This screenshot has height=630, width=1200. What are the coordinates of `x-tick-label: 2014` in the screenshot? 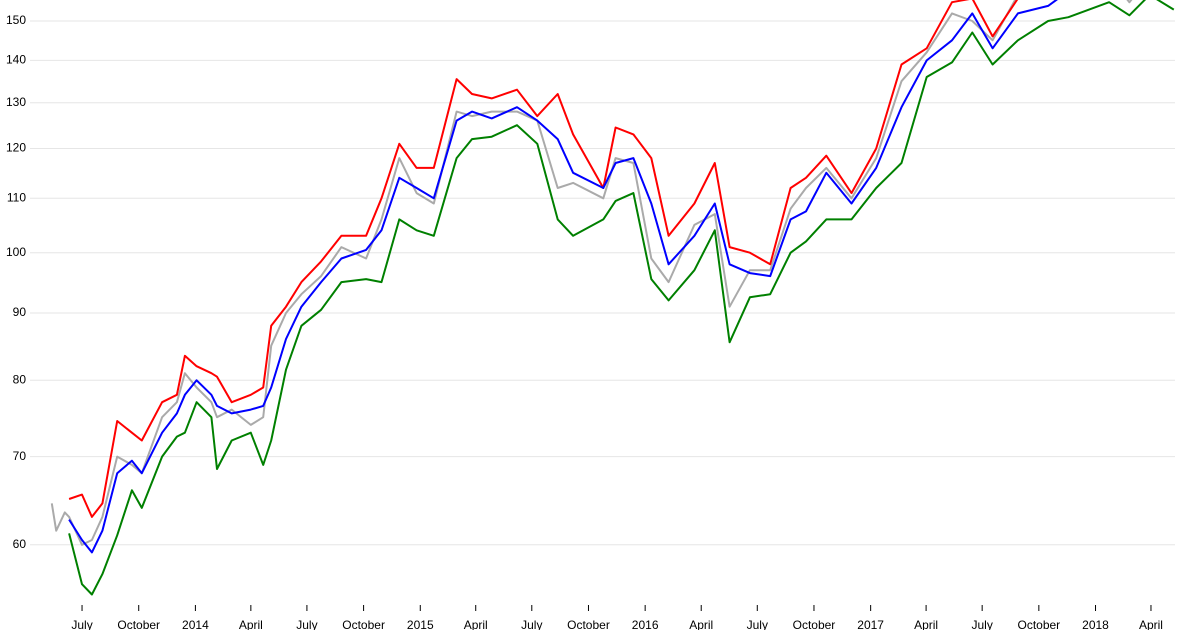 It's located at (195, 624).